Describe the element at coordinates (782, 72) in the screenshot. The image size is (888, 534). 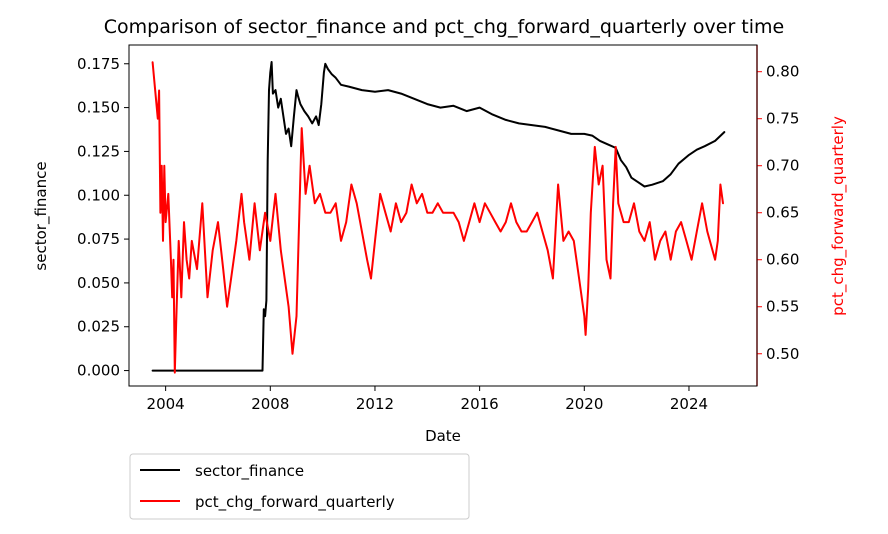
I see `right-tick-label: 0.80` at that location.